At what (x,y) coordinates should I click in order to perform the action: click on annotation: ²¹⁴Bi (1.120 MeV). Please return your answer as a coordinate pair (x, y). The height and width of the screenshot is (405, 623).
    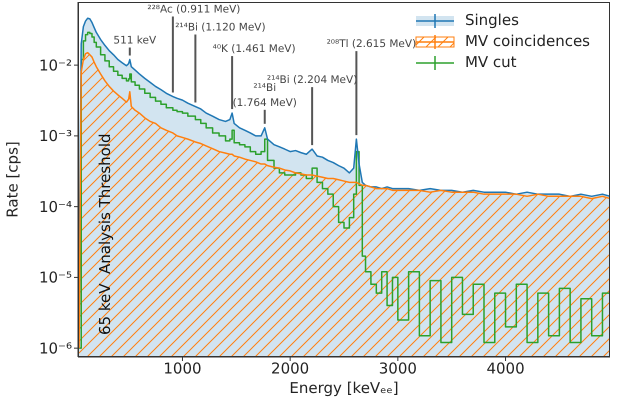
    Looking at the image, I should click on (220, 28).